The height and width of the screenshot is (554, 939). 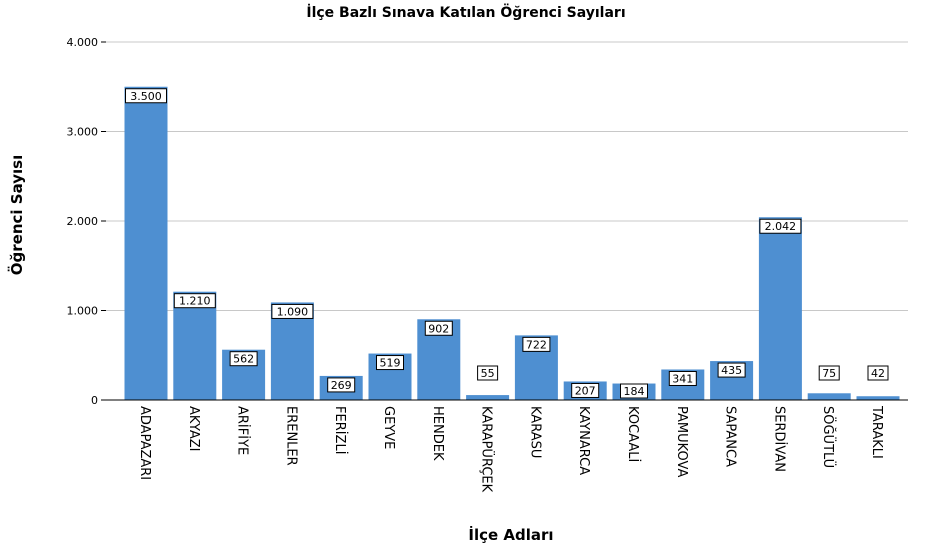 What do you see at coordinates (633, 434) in the screenshot?
I see `x-tick-label: KOCAALİ` at bounding box center [633, 434].